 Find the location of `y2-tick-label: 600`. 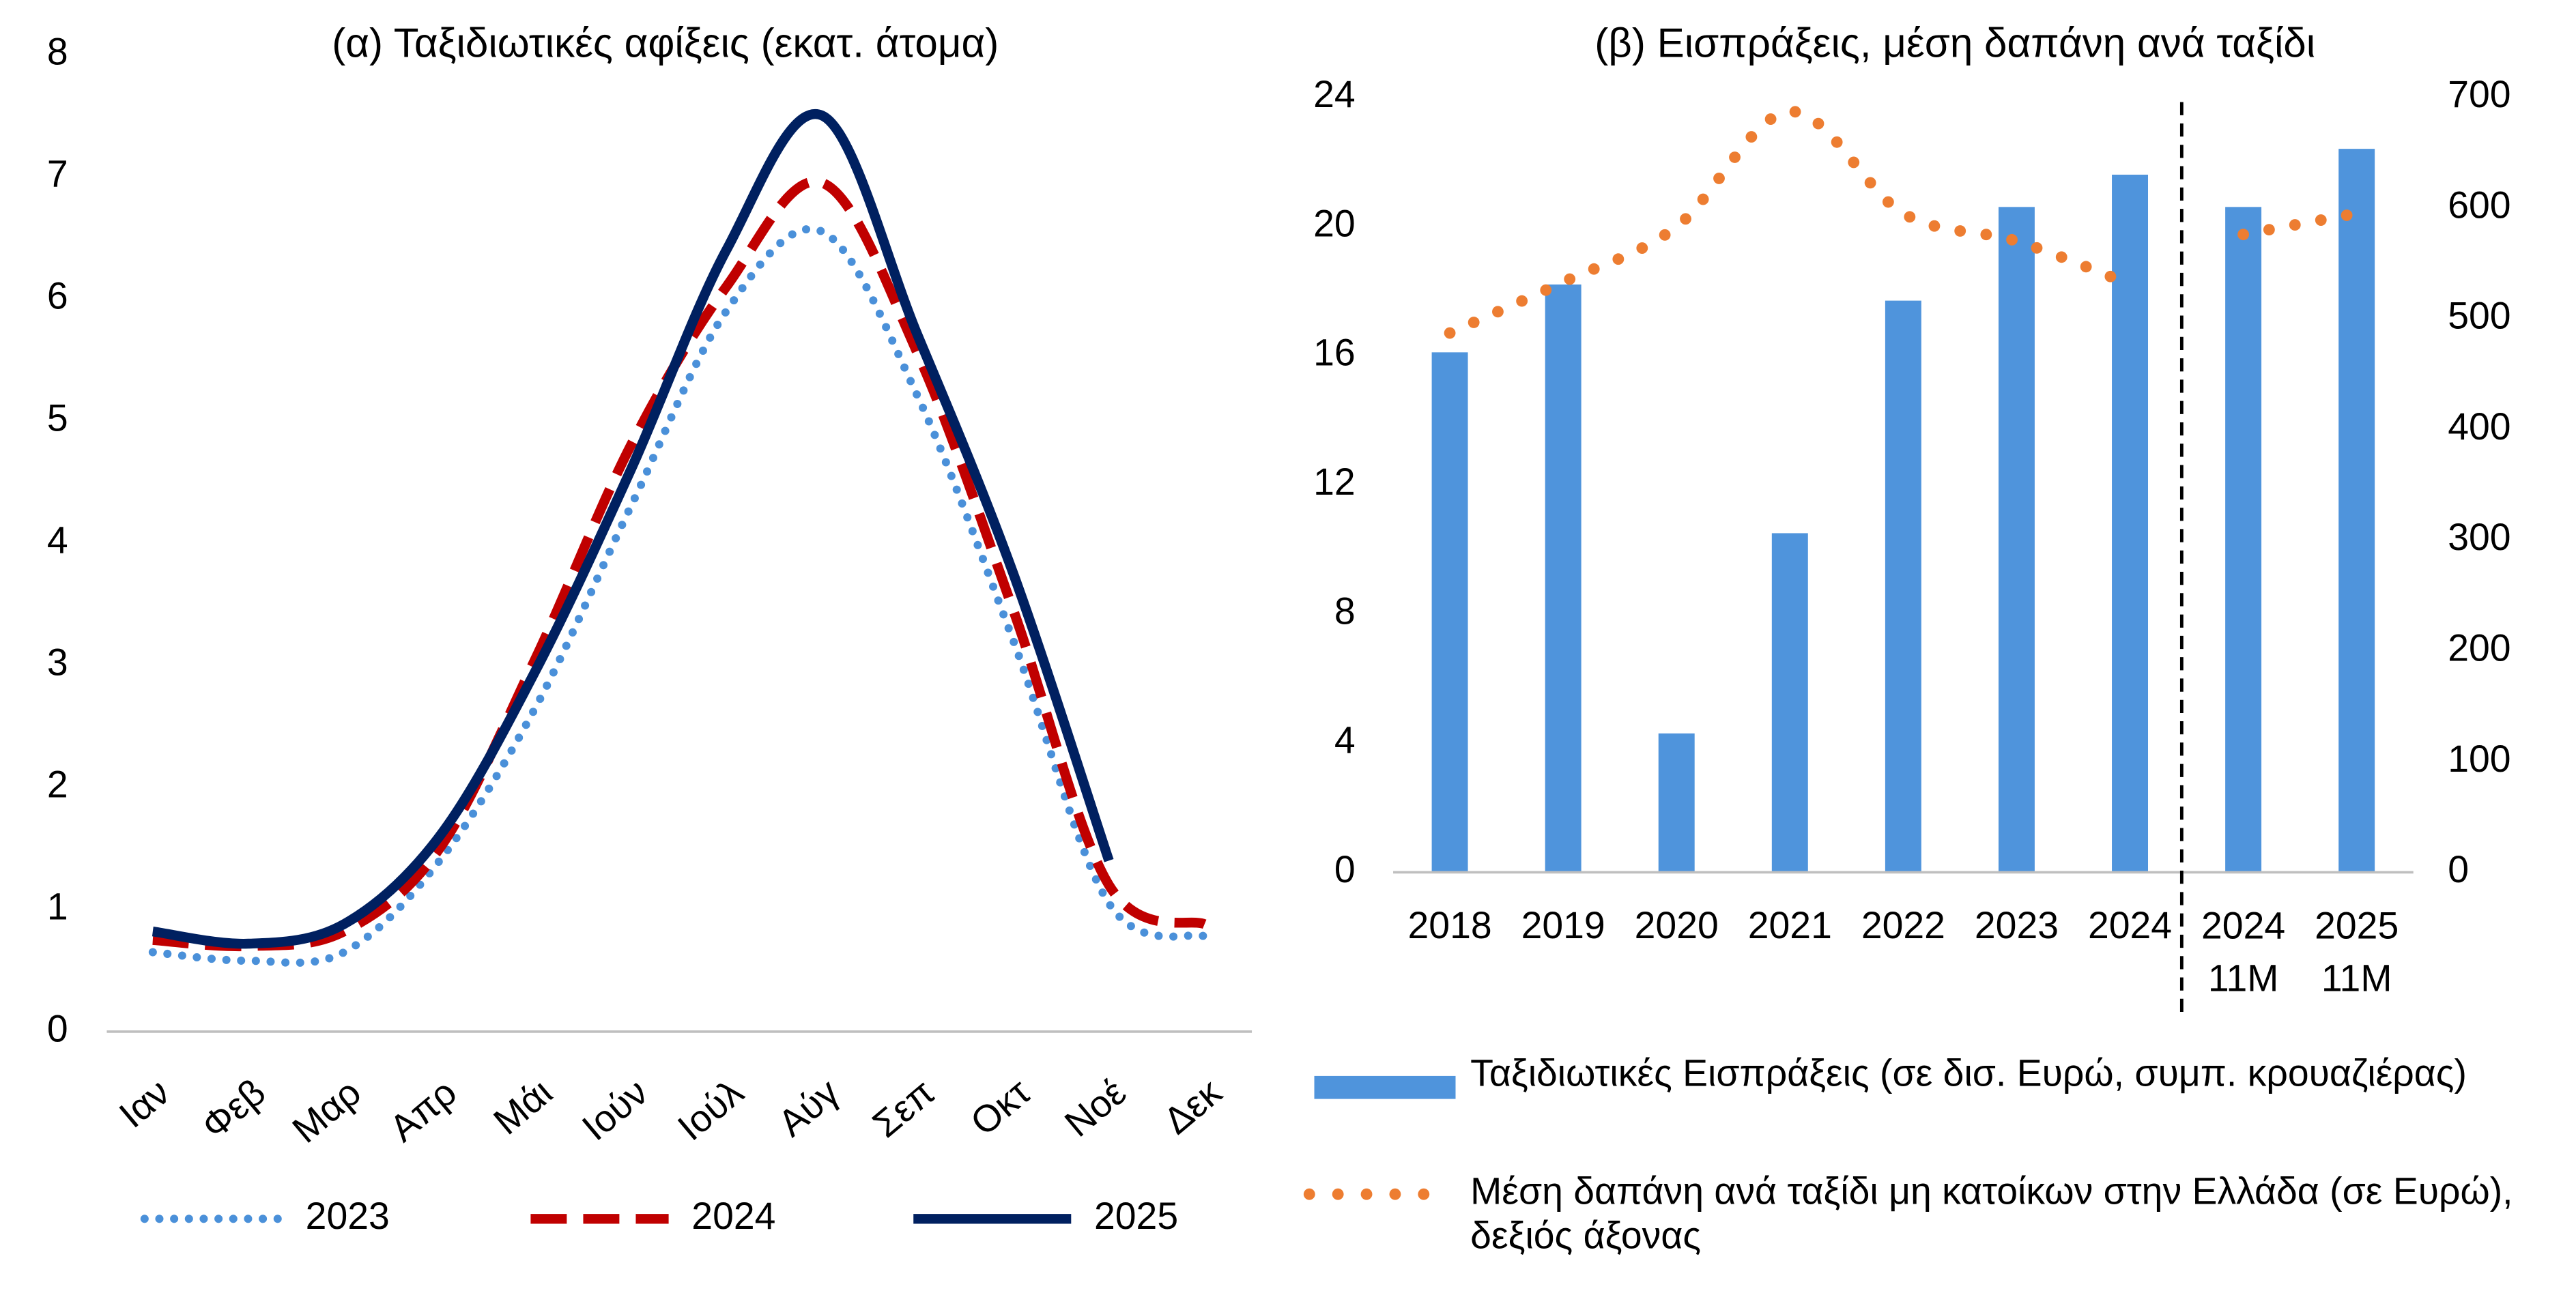

y2-tick-label: 600 is located at coordinates (2479, 205).